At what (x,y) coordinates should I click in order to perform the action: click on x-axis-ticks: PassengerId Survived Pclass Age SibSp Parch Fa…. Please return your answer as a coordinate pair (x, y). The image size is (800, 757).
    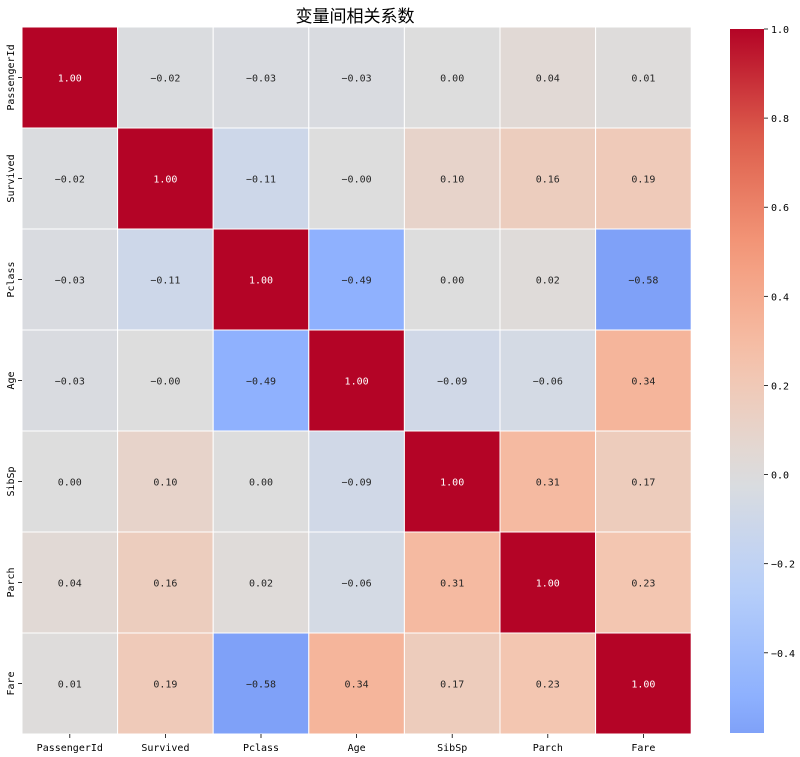
    Looking at the image, I should click on (346, 744).